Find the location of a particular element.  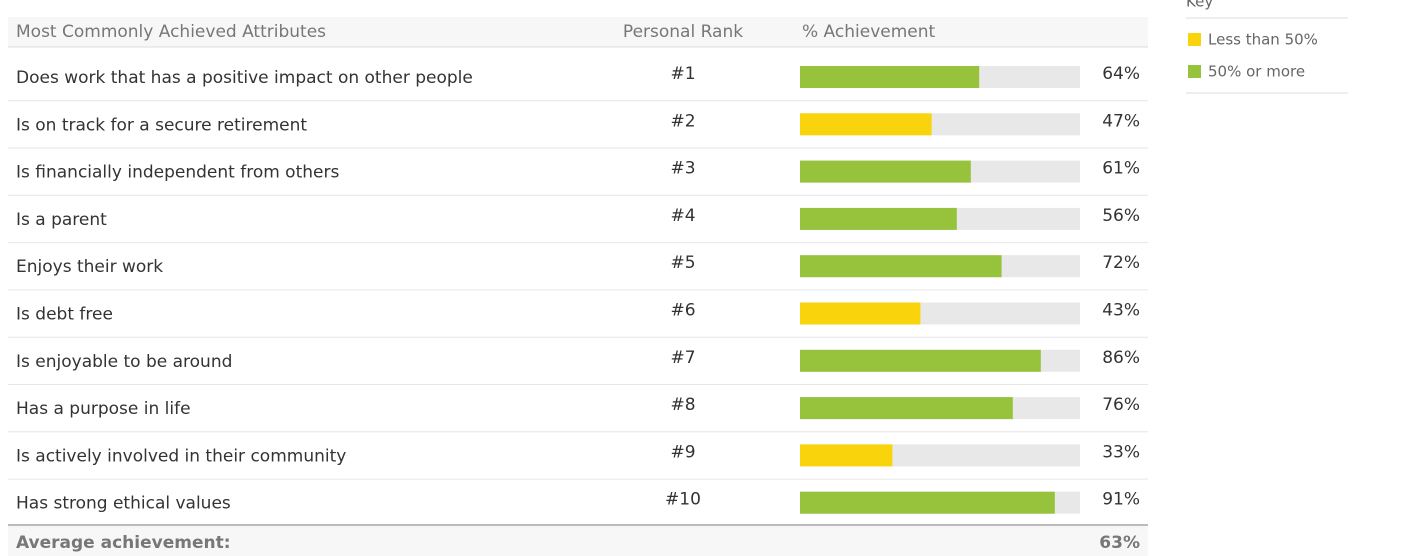

header-achievement: % Achievement is located at coordinates (869, 32).